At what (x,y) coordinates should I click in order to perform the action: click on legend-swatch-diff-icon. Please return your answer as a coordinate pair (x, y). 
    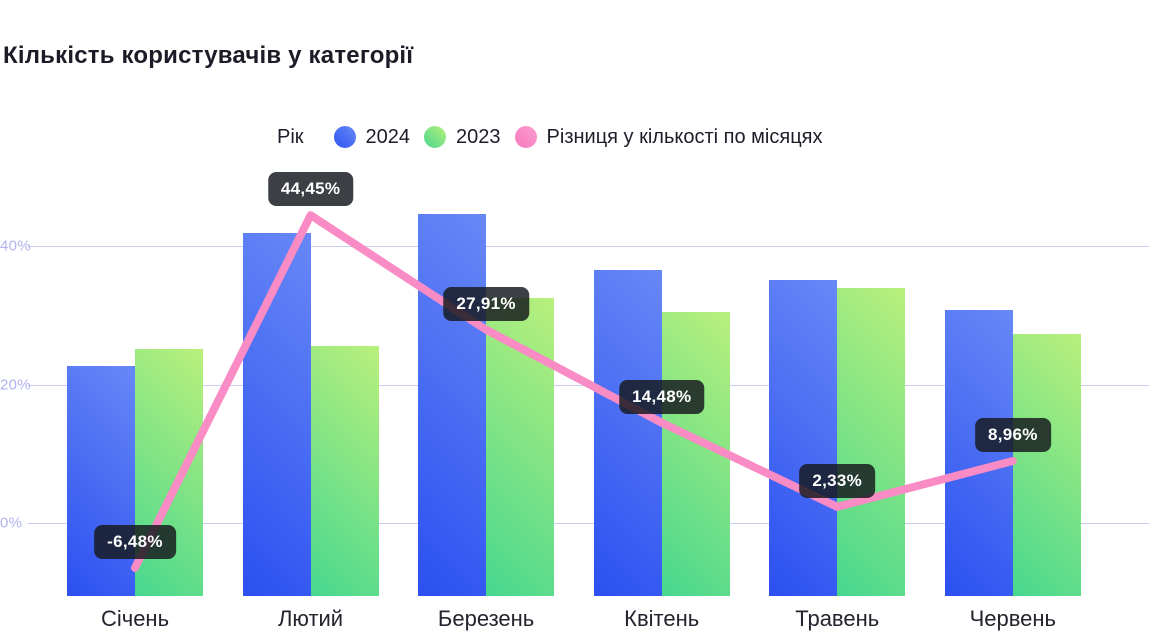
    Looking at the image, I should click on (525, 137).